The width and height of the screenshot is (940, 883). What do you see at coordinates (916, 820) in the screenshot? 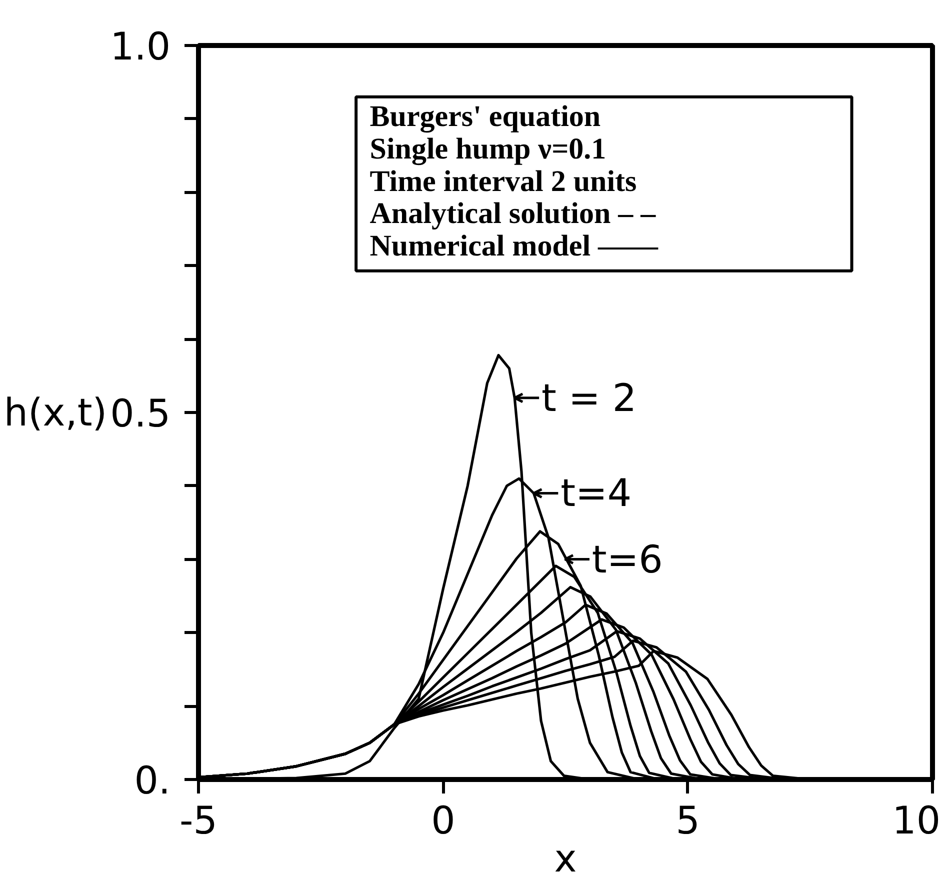
I see `x-tick-label: 10` at bounding box center [916, 820].